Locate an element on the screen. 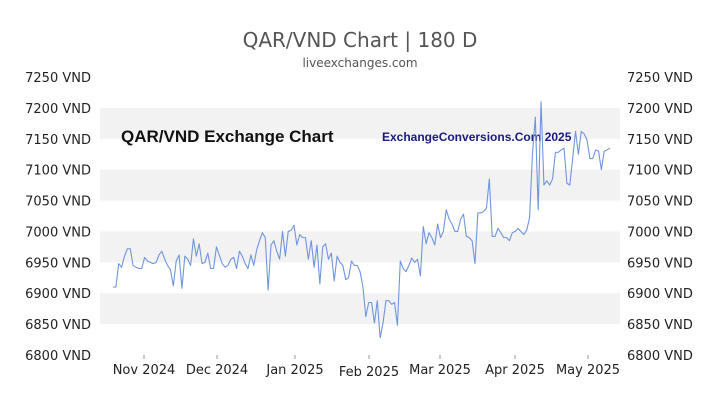  y-tick-label-left: 6850 VND is located at coordinates (58, 325).